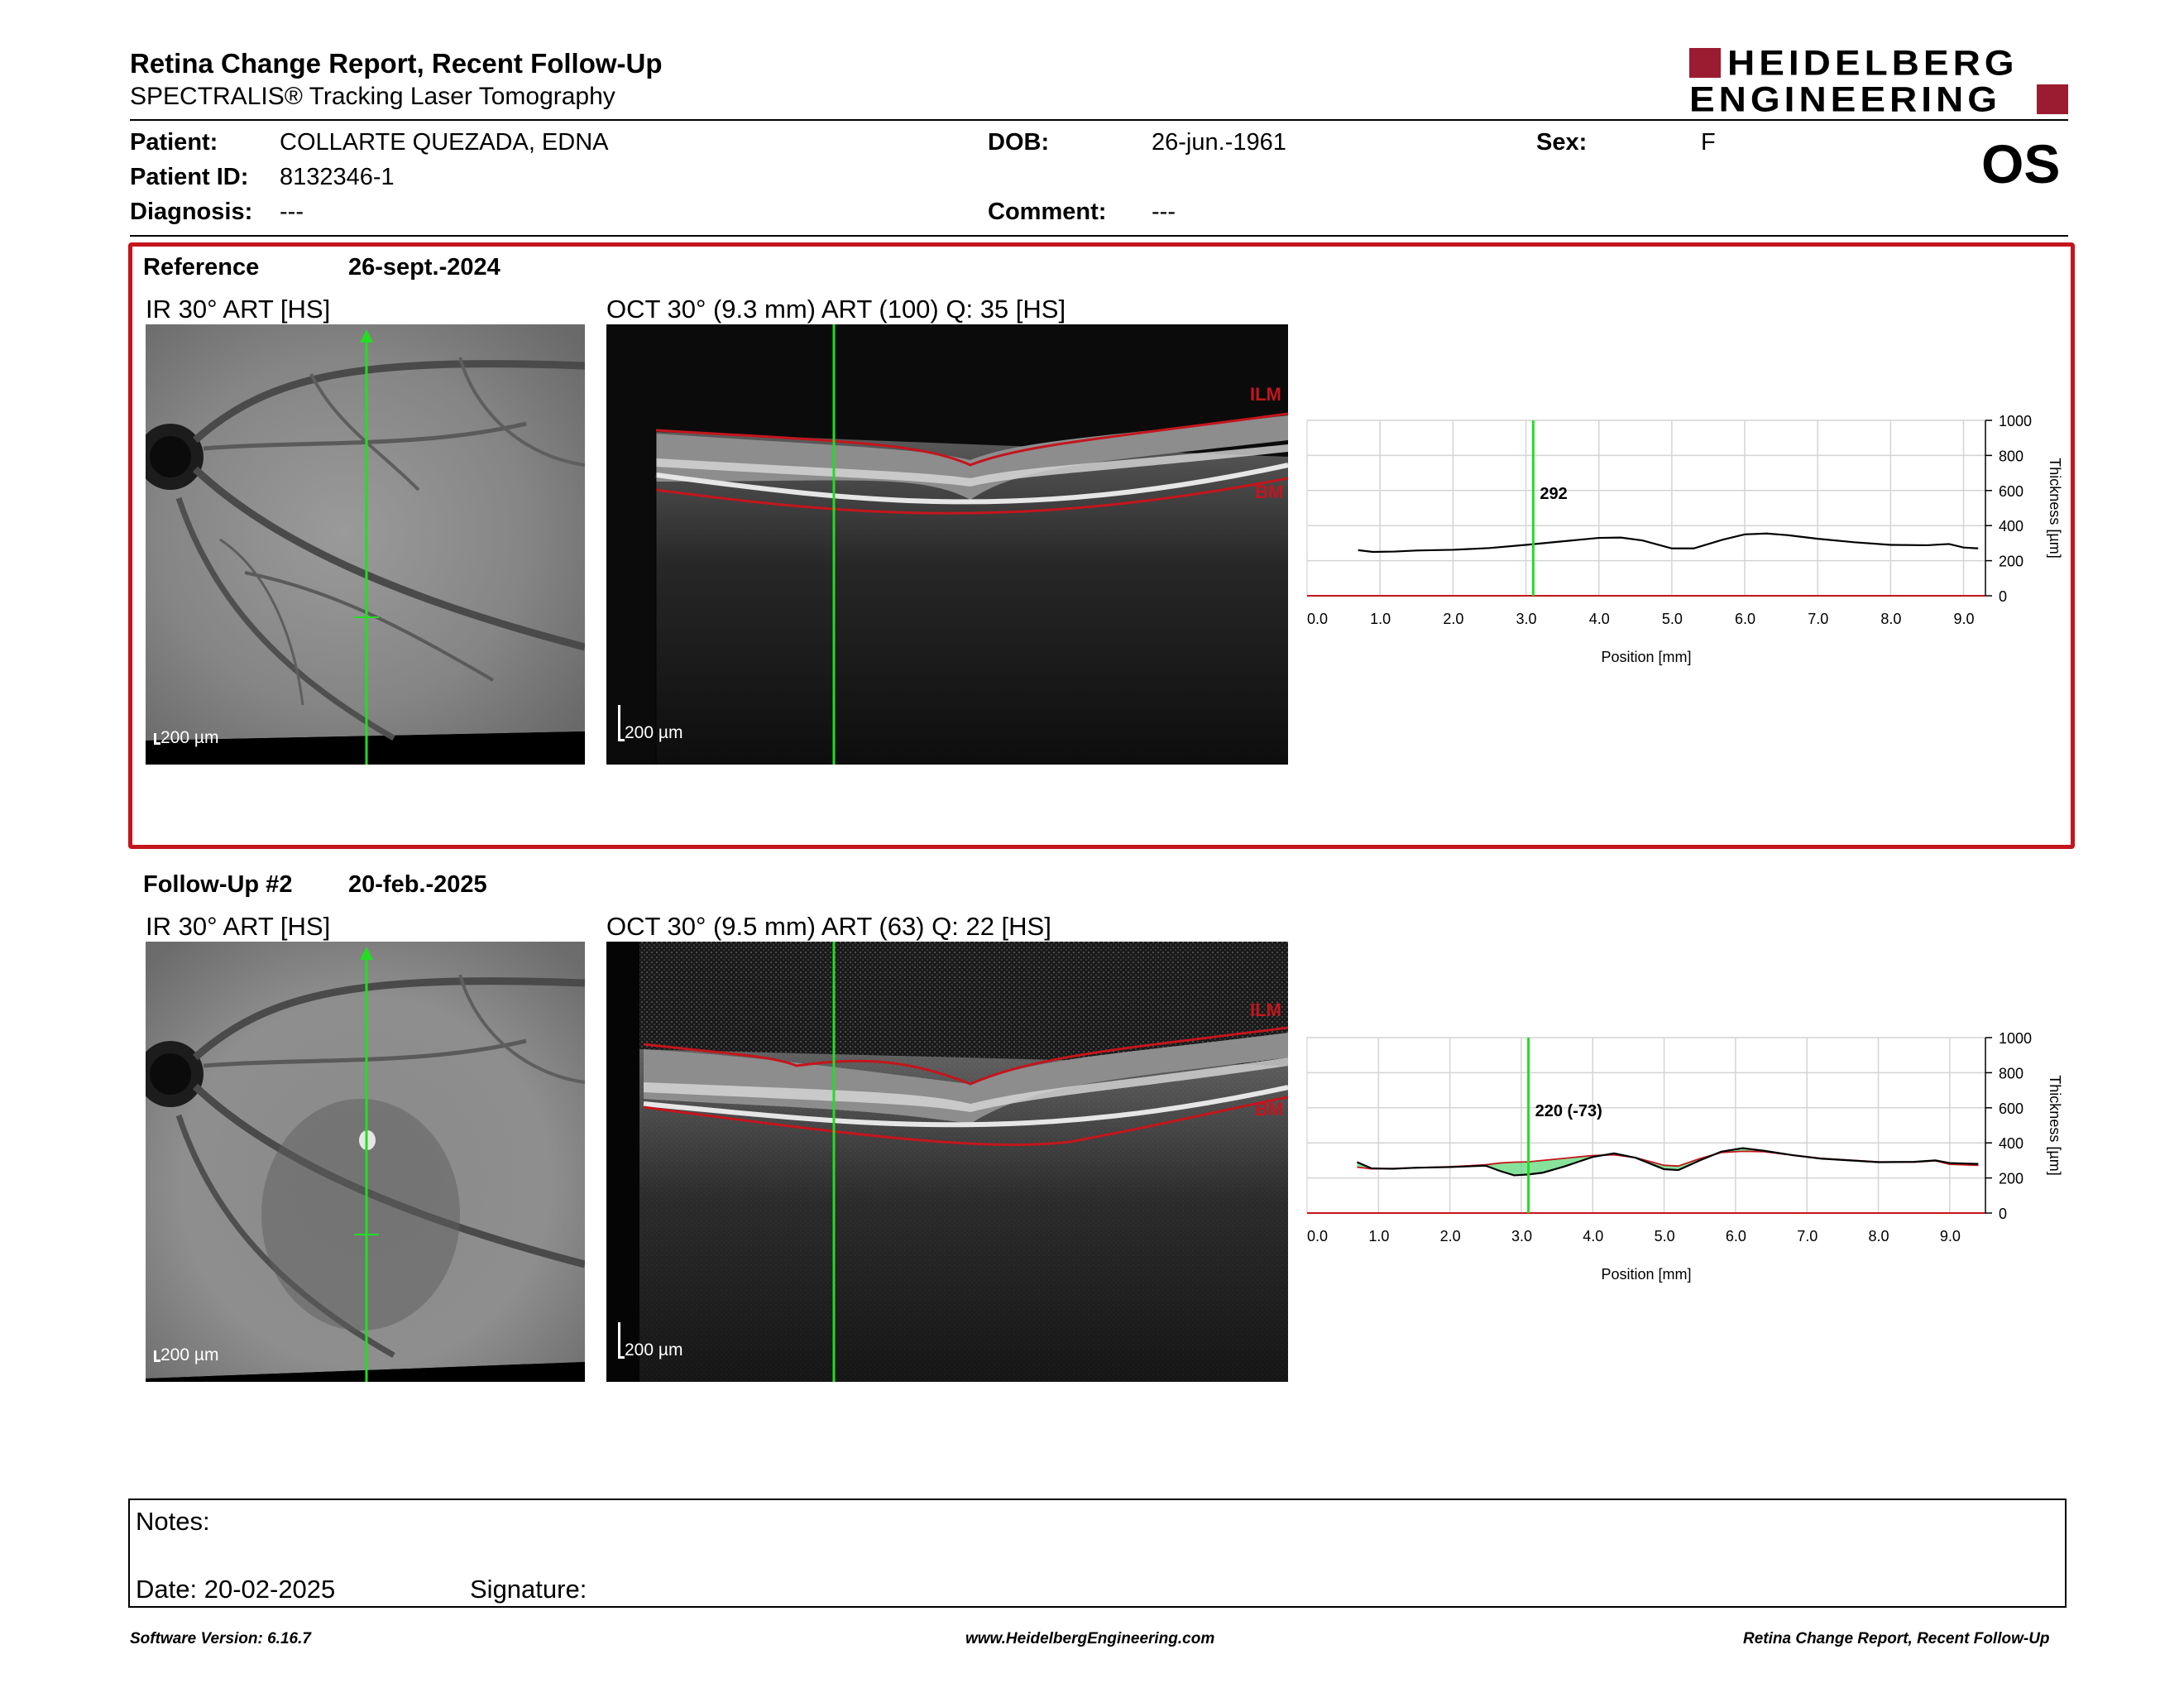  I want to click on notes-box: Notes: Date: 20-02-2025 Signature:, so click(1097, 1553).